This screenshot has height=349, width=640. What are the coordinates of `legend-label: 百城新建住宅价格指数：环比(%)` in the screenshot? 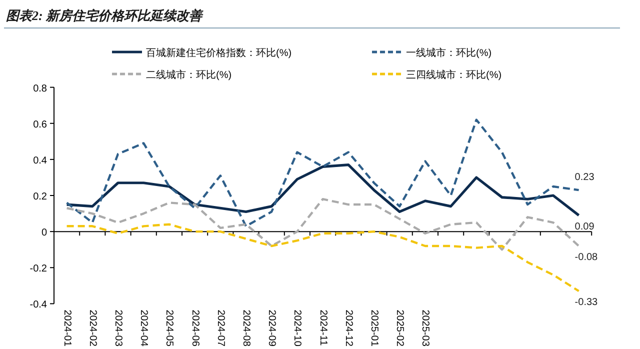 It's located at (219, 53).